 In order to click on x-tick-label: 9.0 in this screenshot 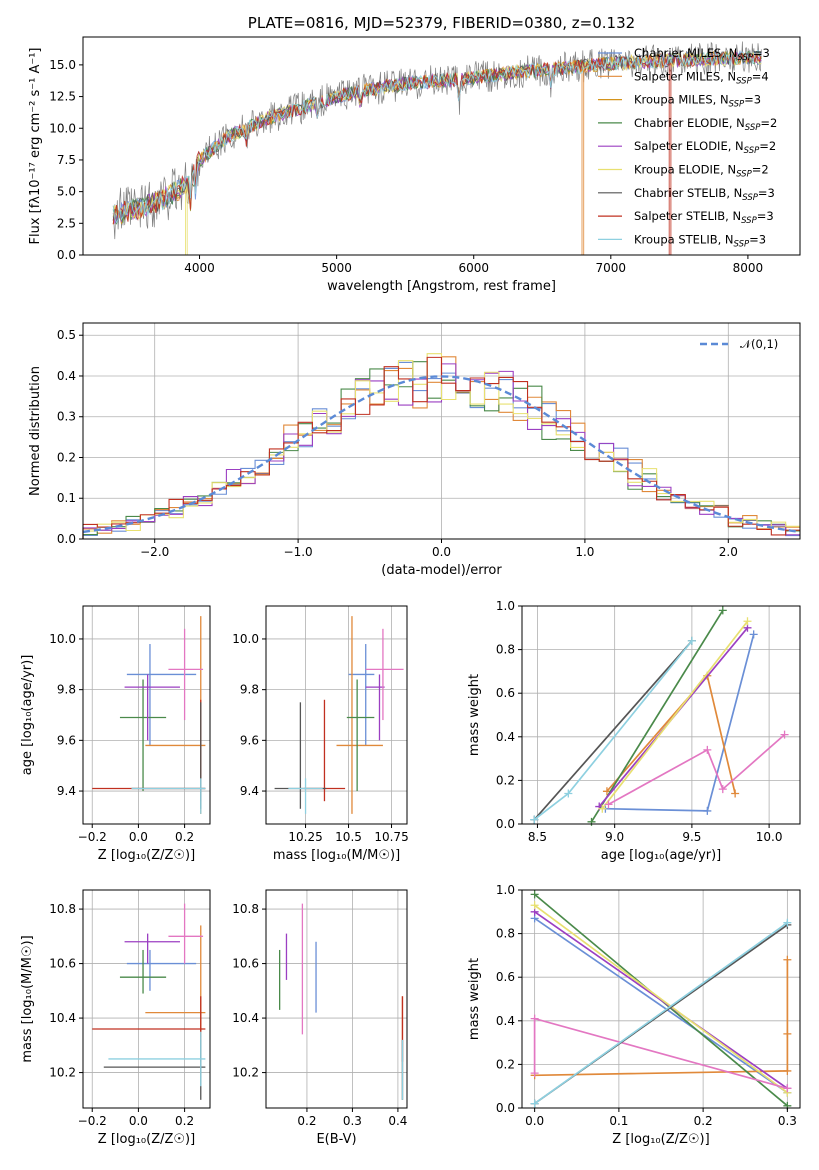, I will do `click(614, 837)`.